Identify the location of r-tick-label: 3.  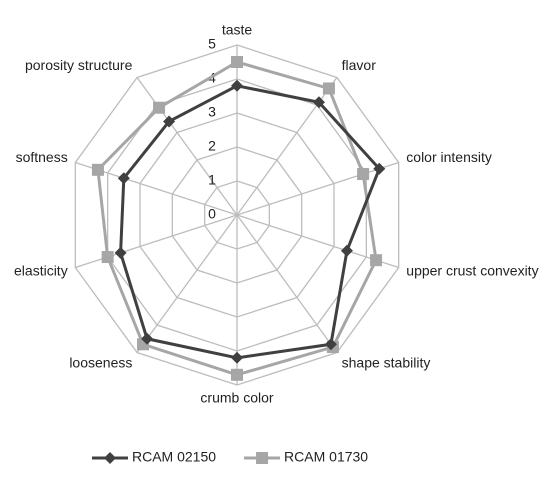
(212, 112).